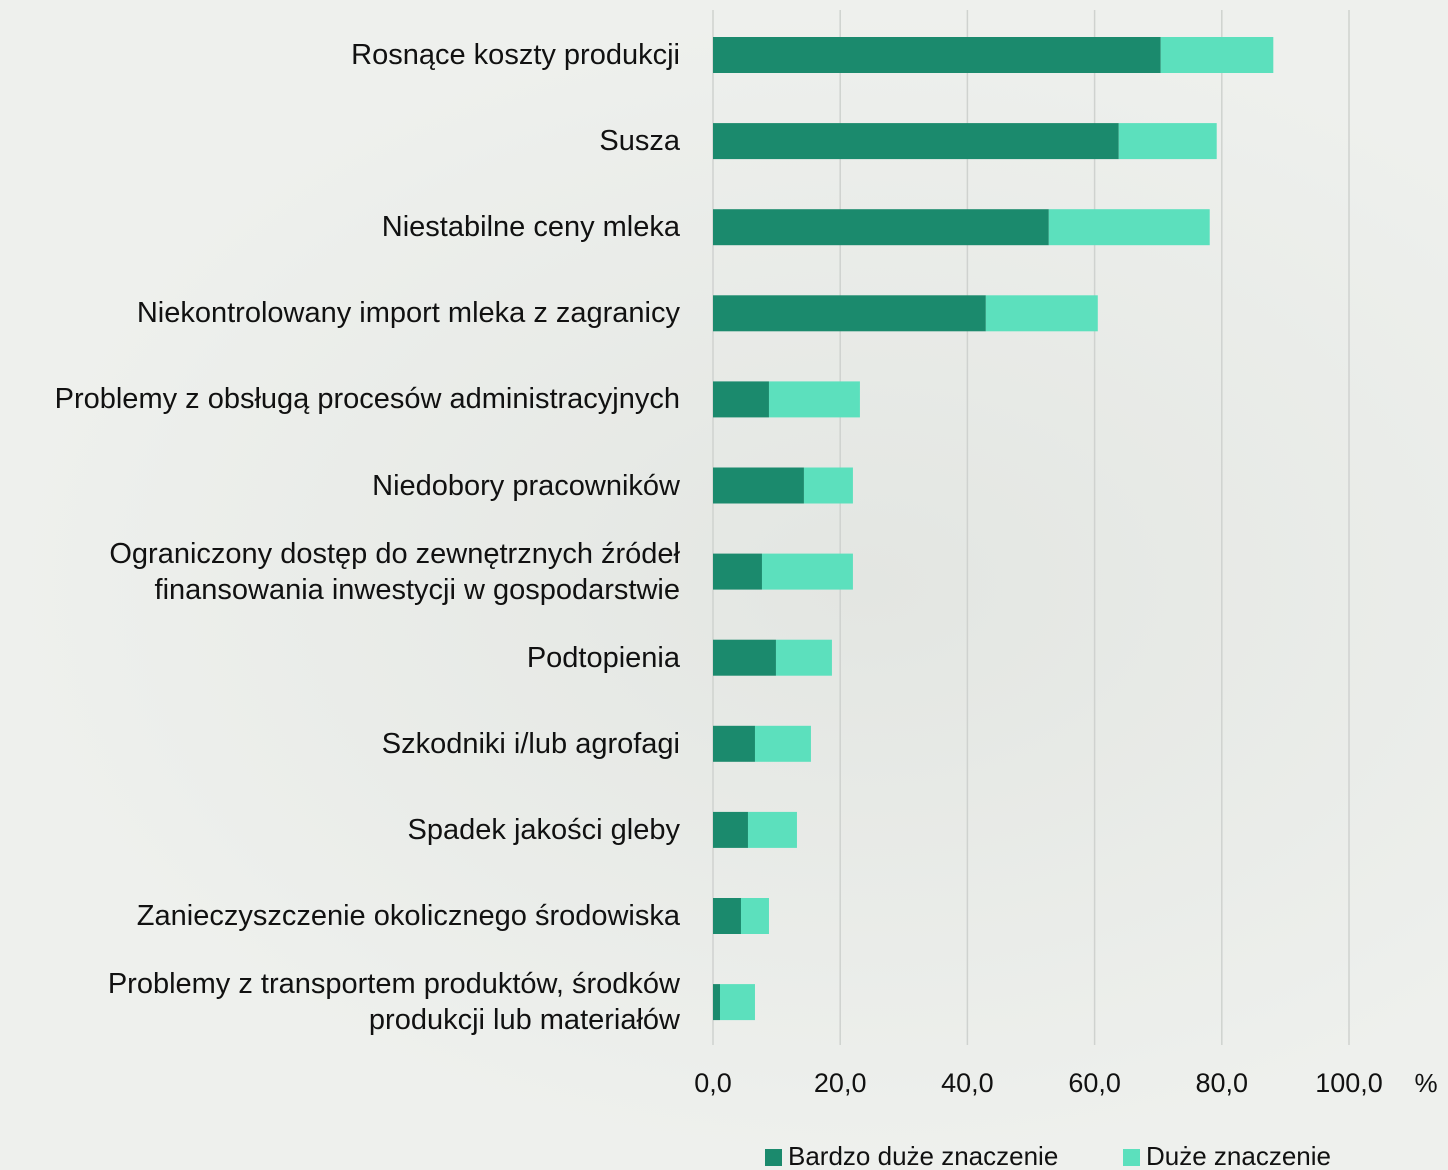  I want to click on category-label: Niekontrolowany import mleka z zagranicy, so click(408, 313).